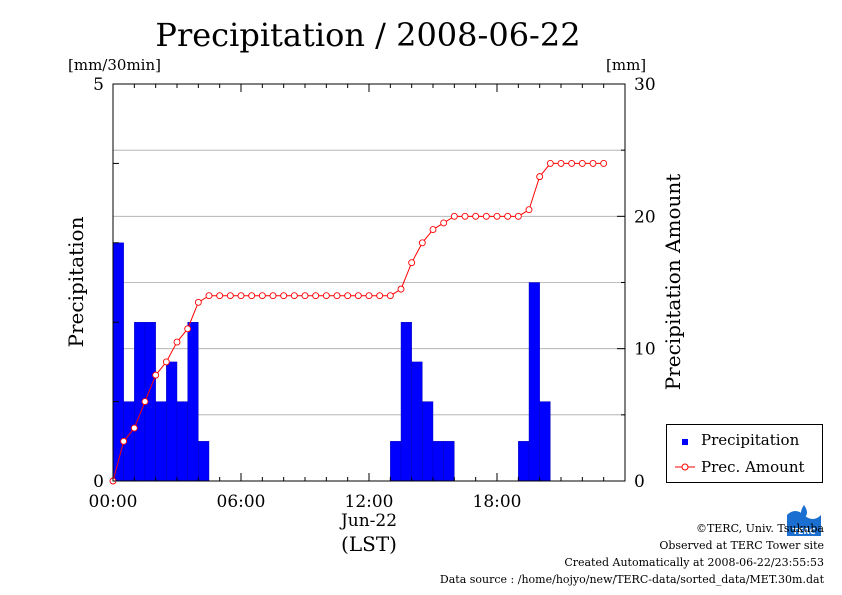  Describe the element at coordinates (114, 65) in the screenshot. I see `left-unit-label: [mm/30min]` at that location.